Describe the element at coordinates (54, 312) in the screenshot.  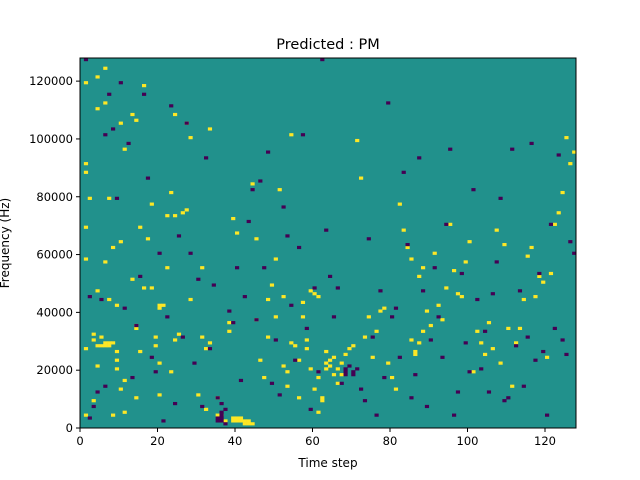
I see `y-tick-label: 40000` at that location.